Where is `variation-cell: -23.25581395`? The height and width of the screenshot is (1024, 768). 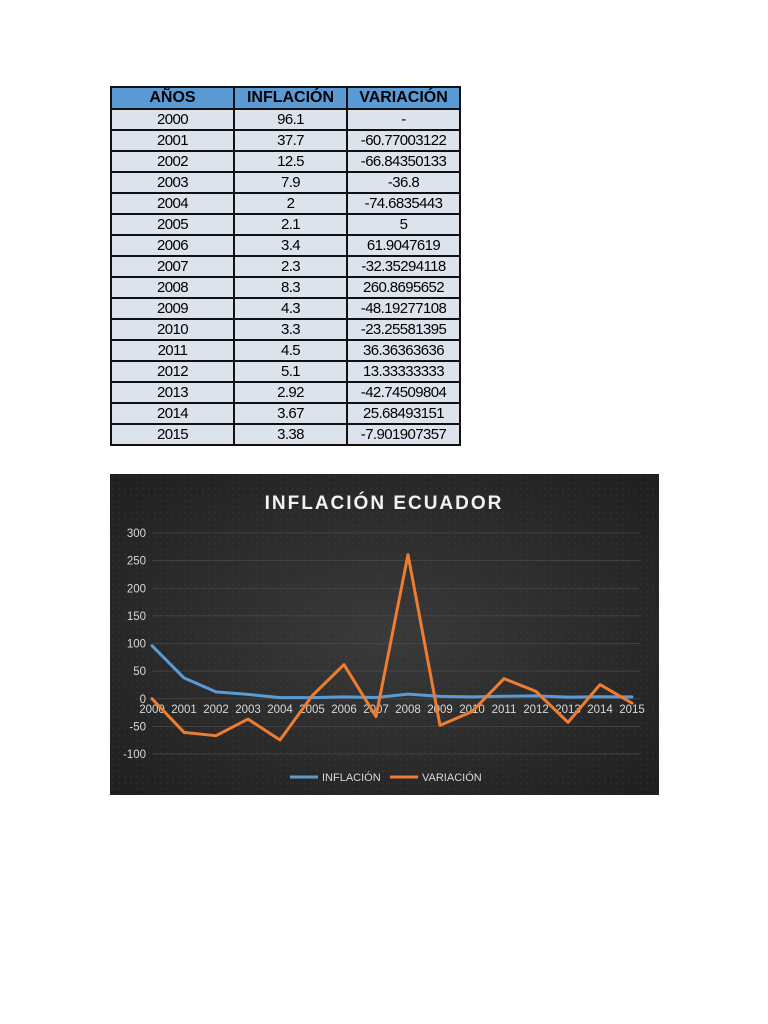 variation-cell: -23.25581395 is located at coordinates (403, 329).